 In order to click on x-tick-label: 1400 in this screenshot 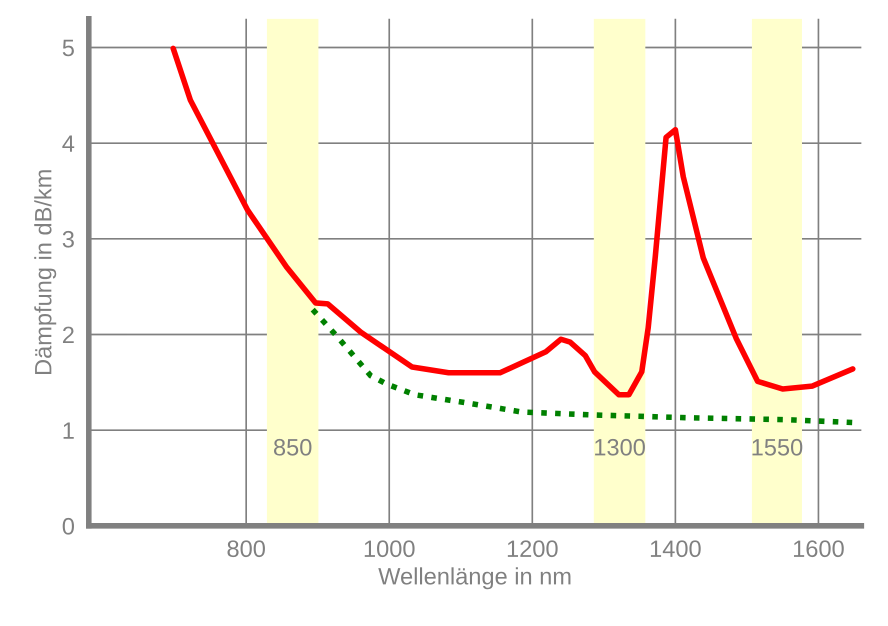, I will do `click(675, 549)`.